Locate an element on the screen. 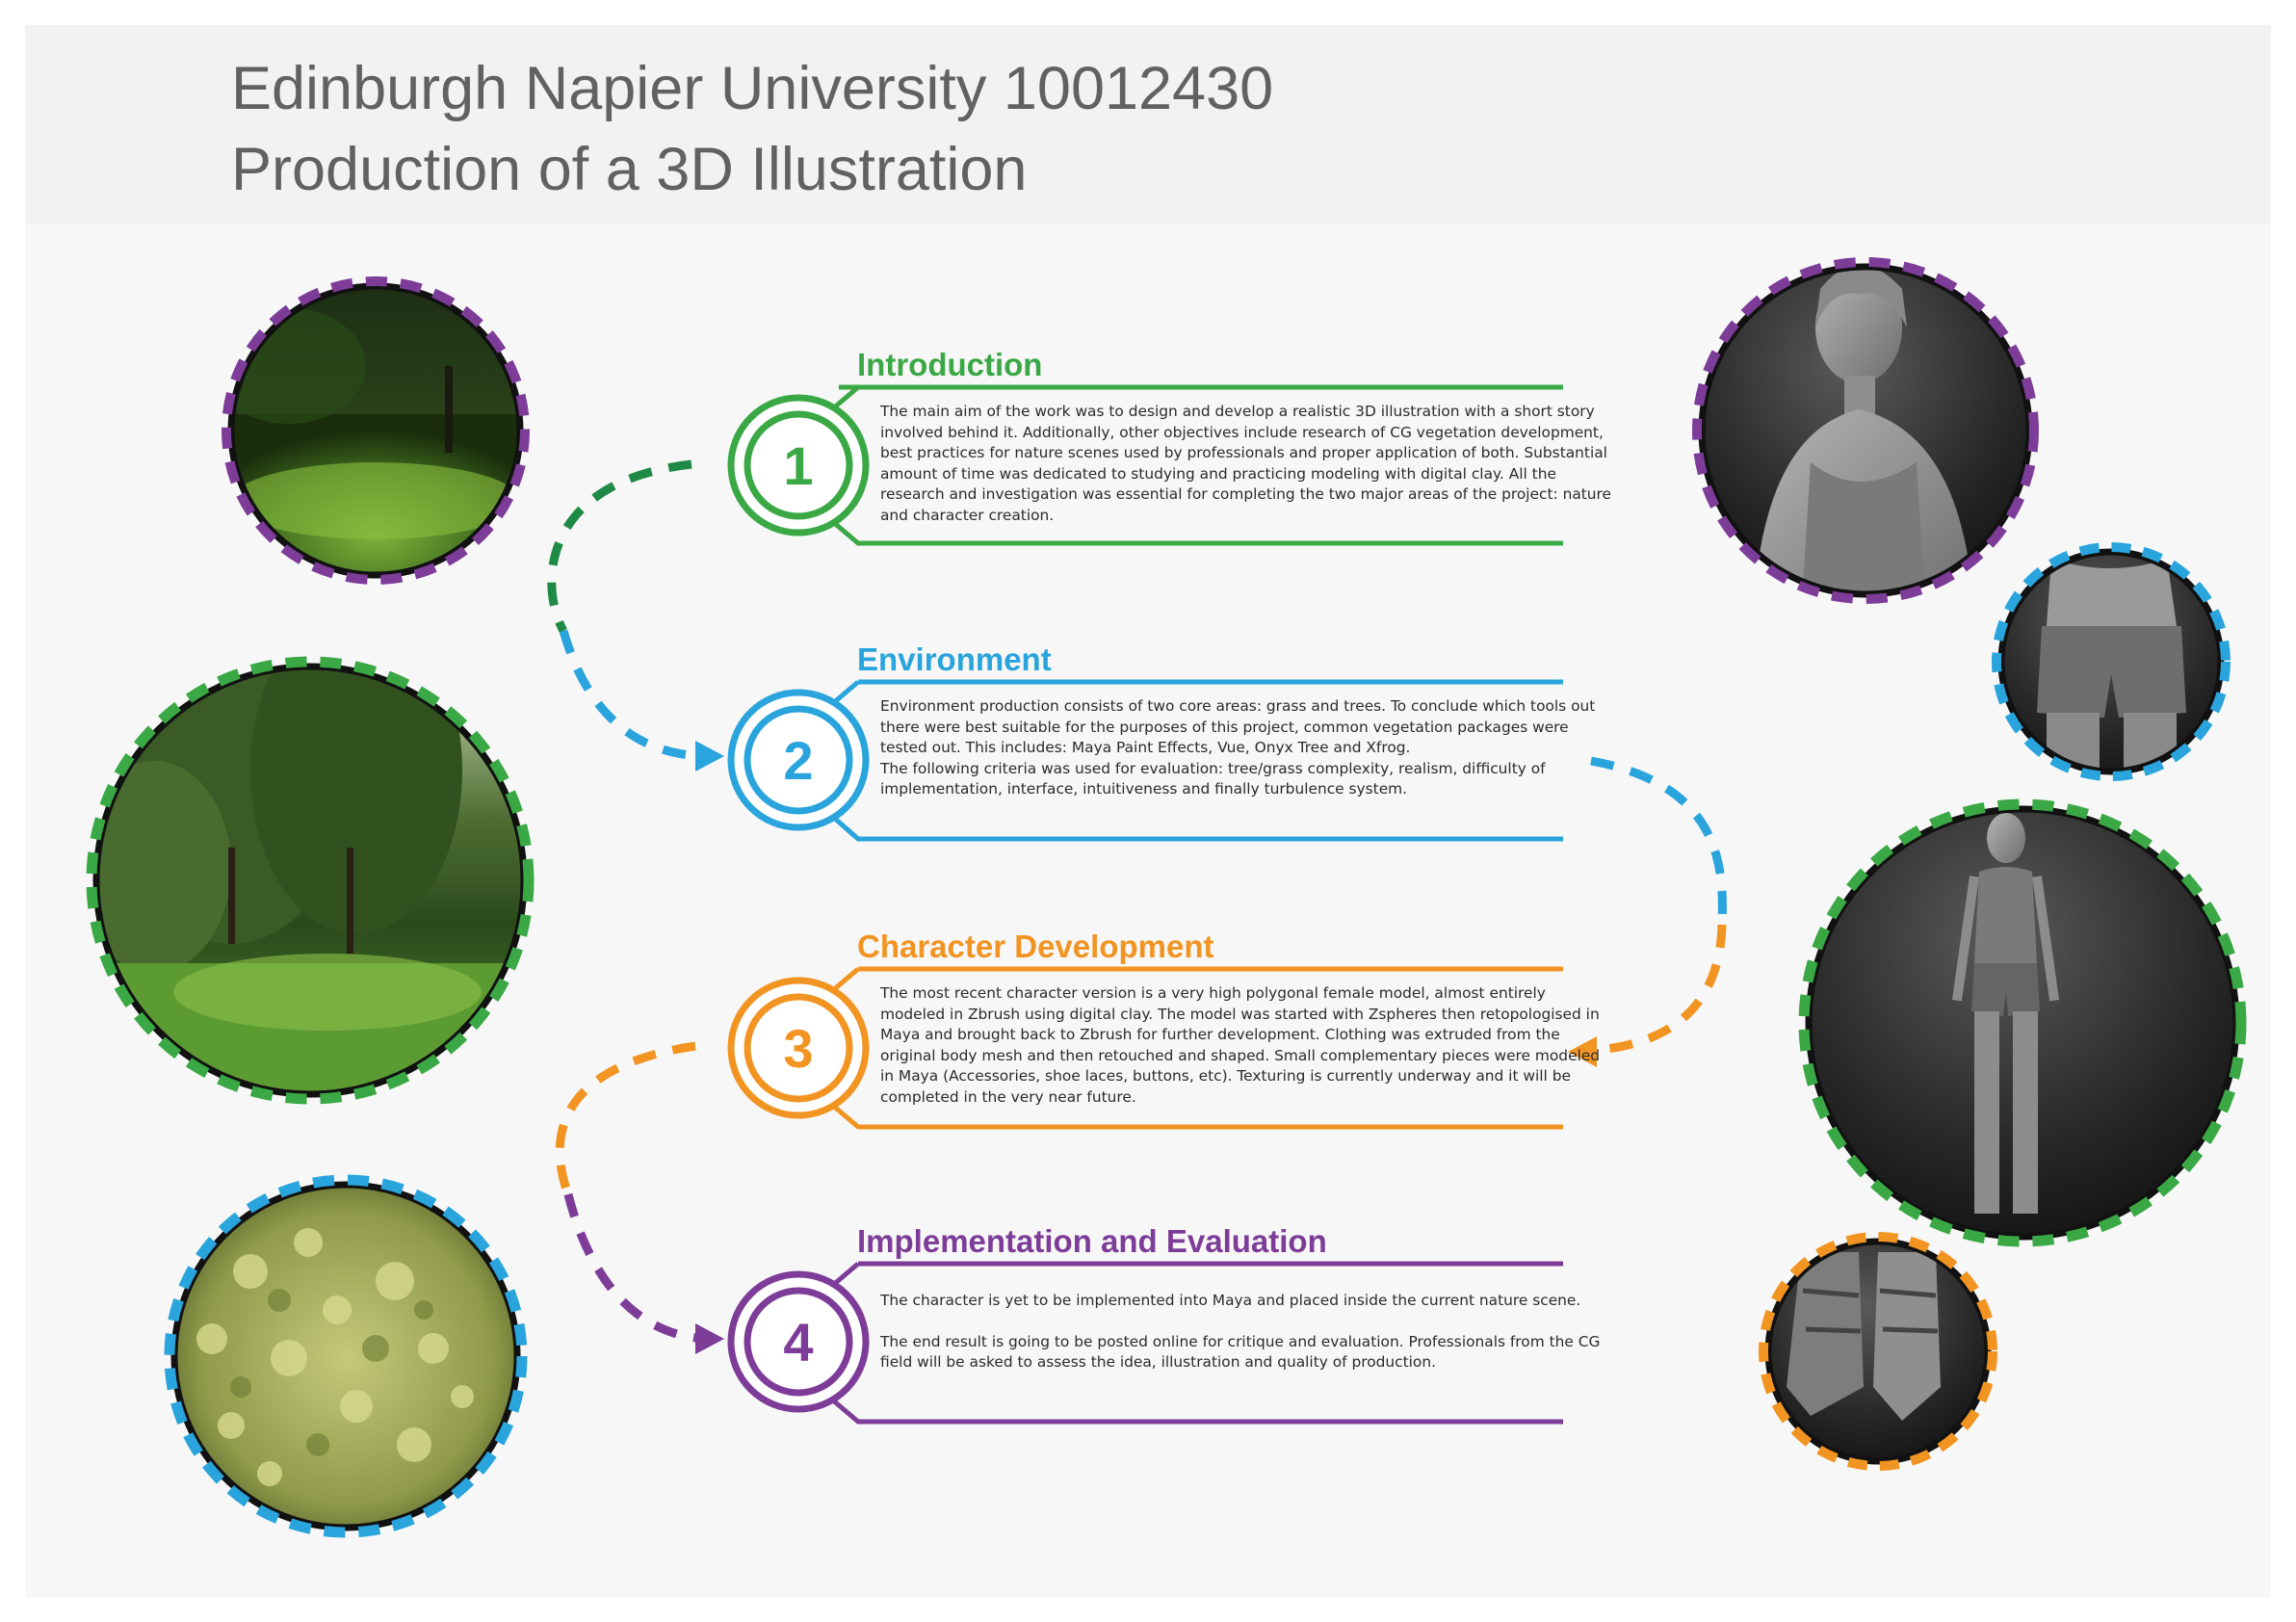  section-1-number: 1 is located at coordinates (798, 465).